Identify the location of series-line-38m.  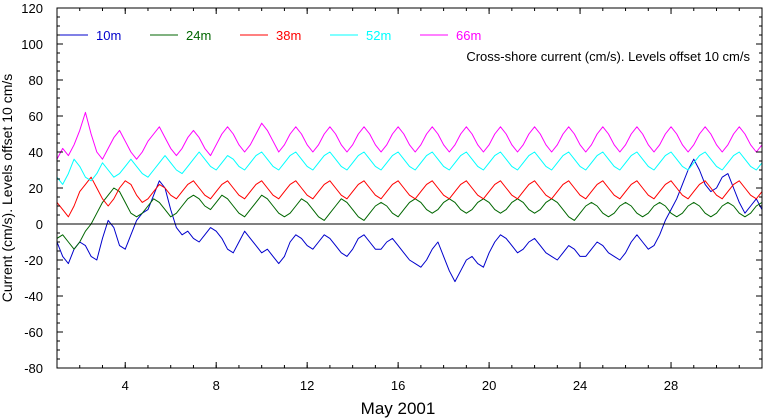
(409, 197).